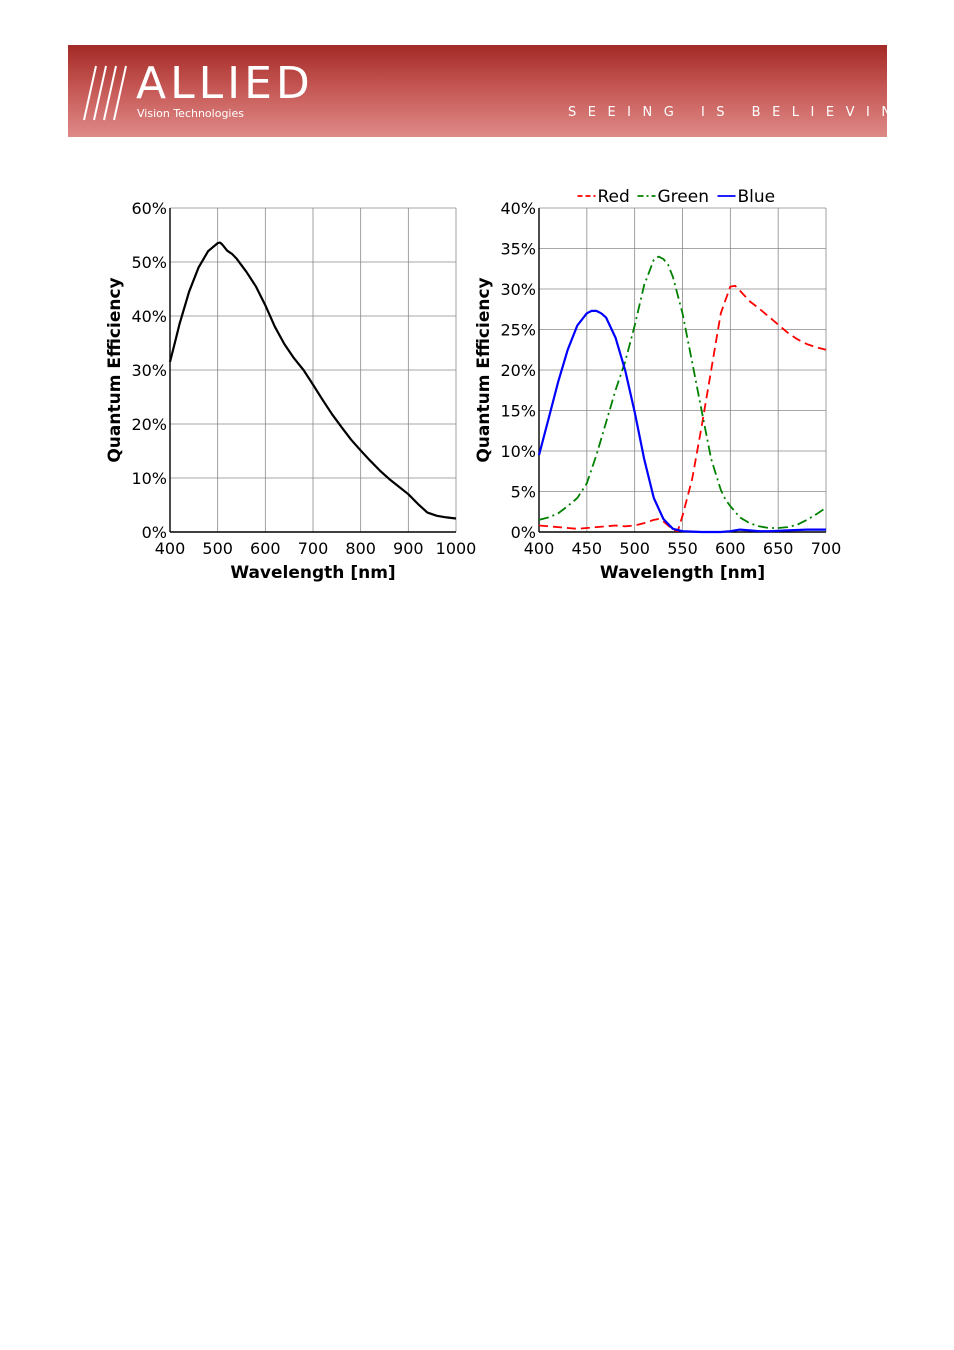  What do you see at coordinates (681, 421) in the screenshot?
I see `blue-series-line` at bounding box center [681, 421].